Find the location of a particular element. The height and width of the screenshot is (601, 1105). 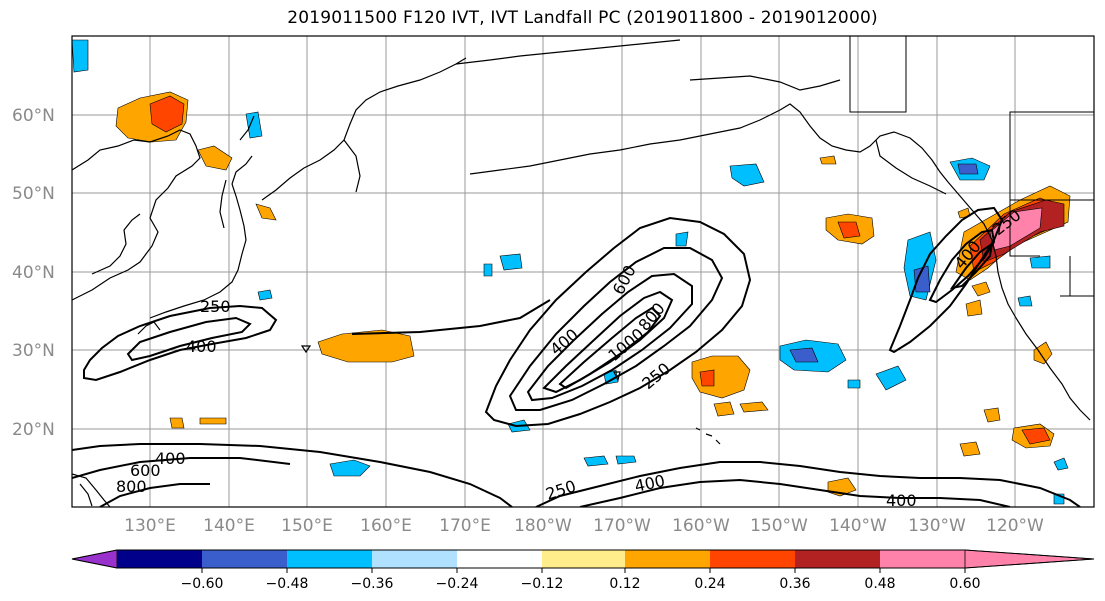

colorbar-tick-label: −0.60 is located at coordinates (202, 584).